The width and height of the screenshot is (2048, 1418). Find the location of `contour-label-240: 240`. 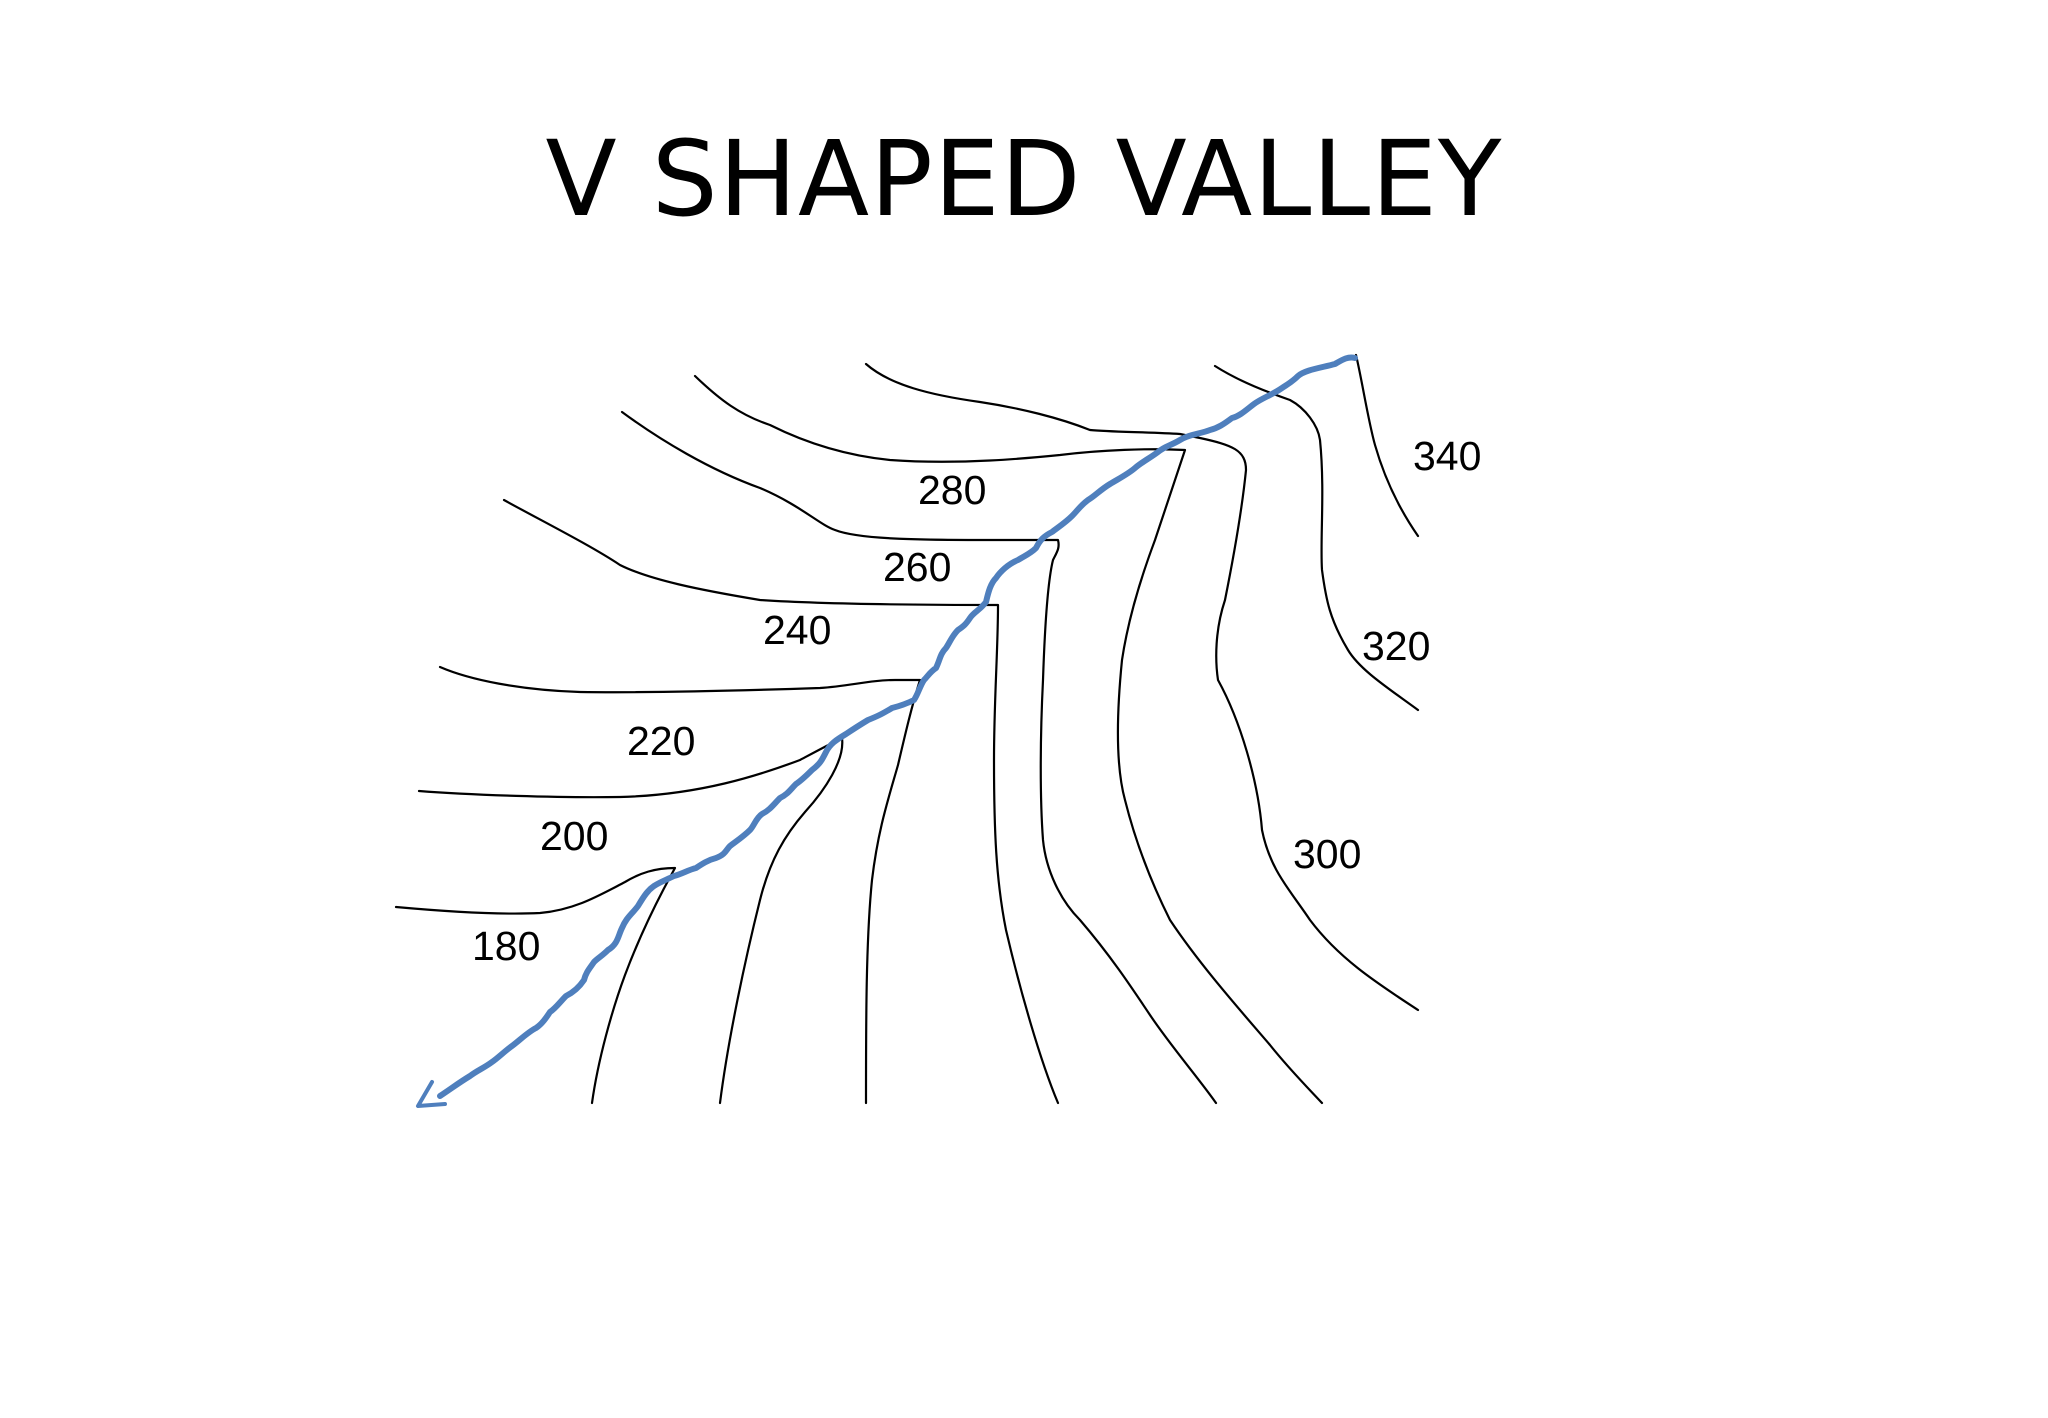

contour-label-240: 240 is located at coordinates (797, 630).